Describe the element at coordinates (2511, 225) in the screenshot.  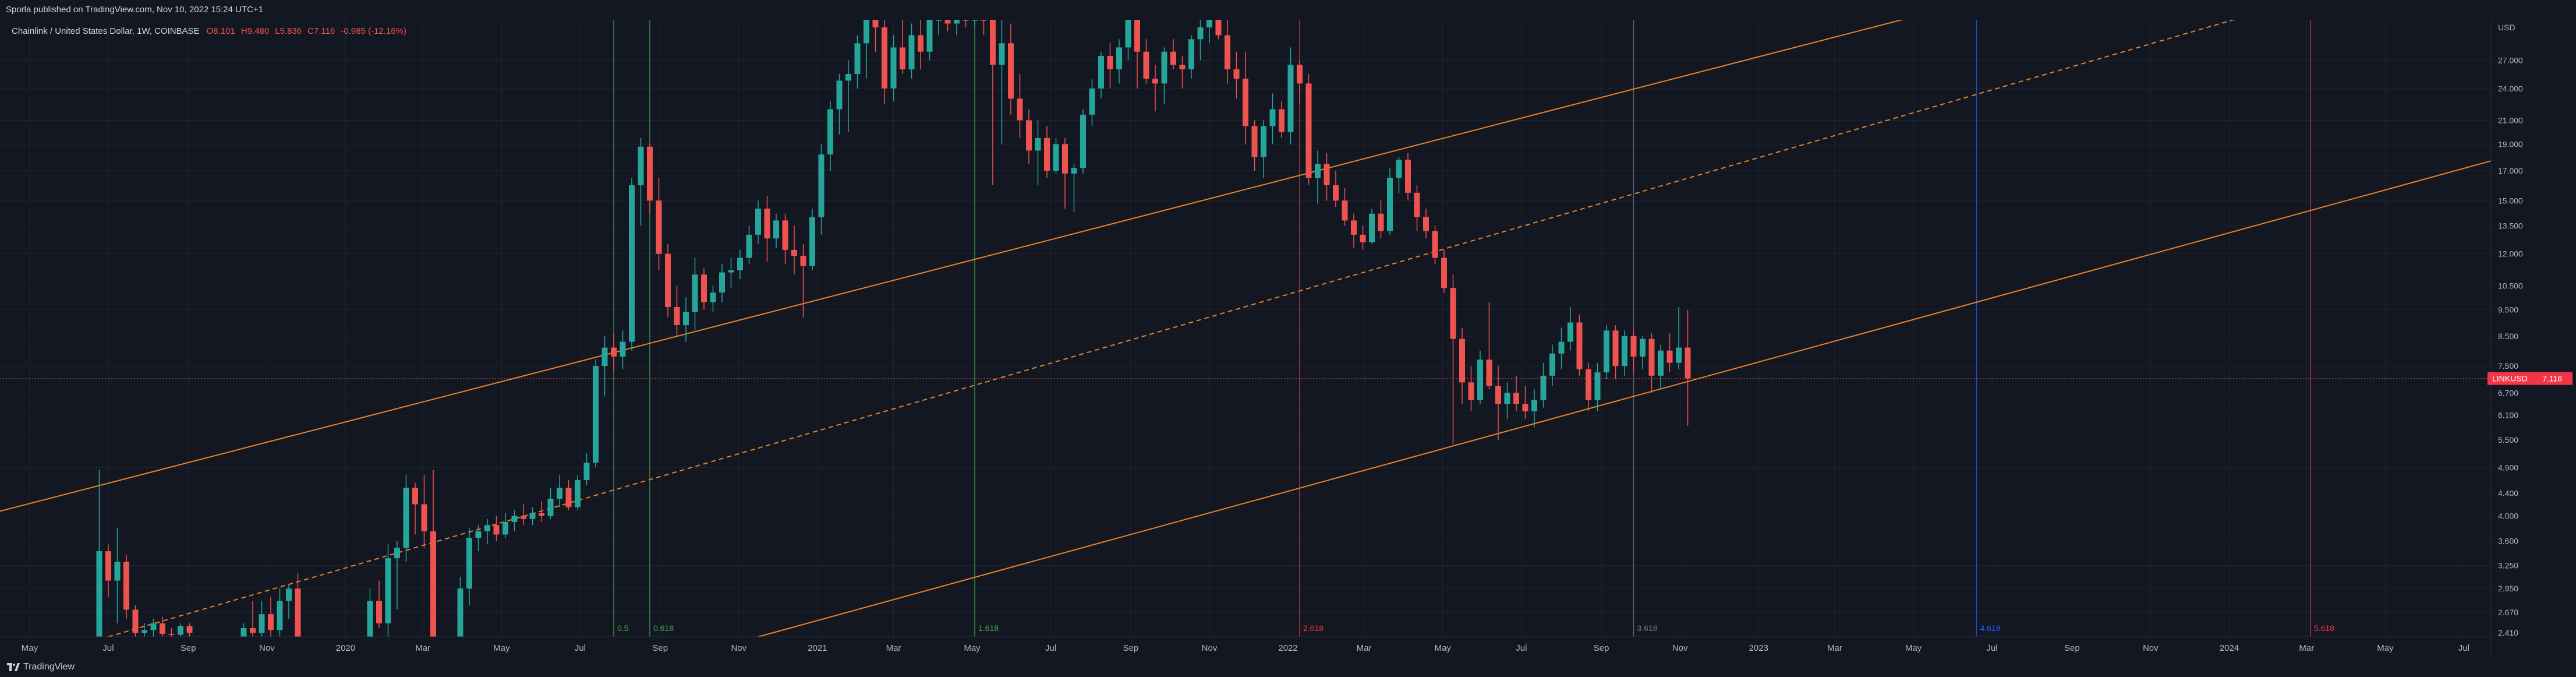
I see `y-tick-label: 13.500` at that location.